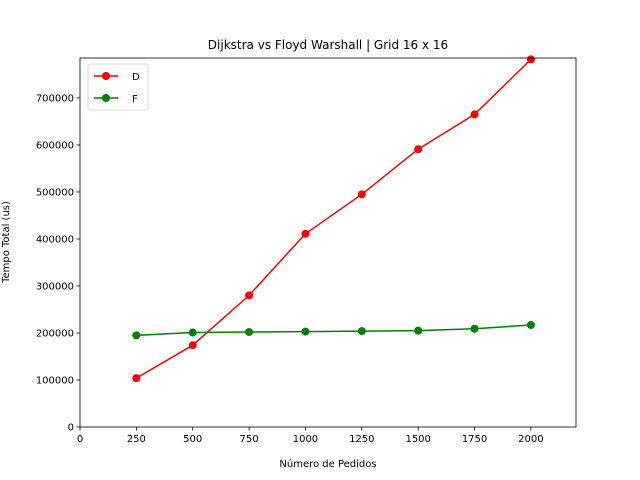 Image resolution: width=640 pixels, height=480 pixels. Describe the element at coordinates (55, 239) in the screenshot. I see `y-tick-label: 400000` at that location.